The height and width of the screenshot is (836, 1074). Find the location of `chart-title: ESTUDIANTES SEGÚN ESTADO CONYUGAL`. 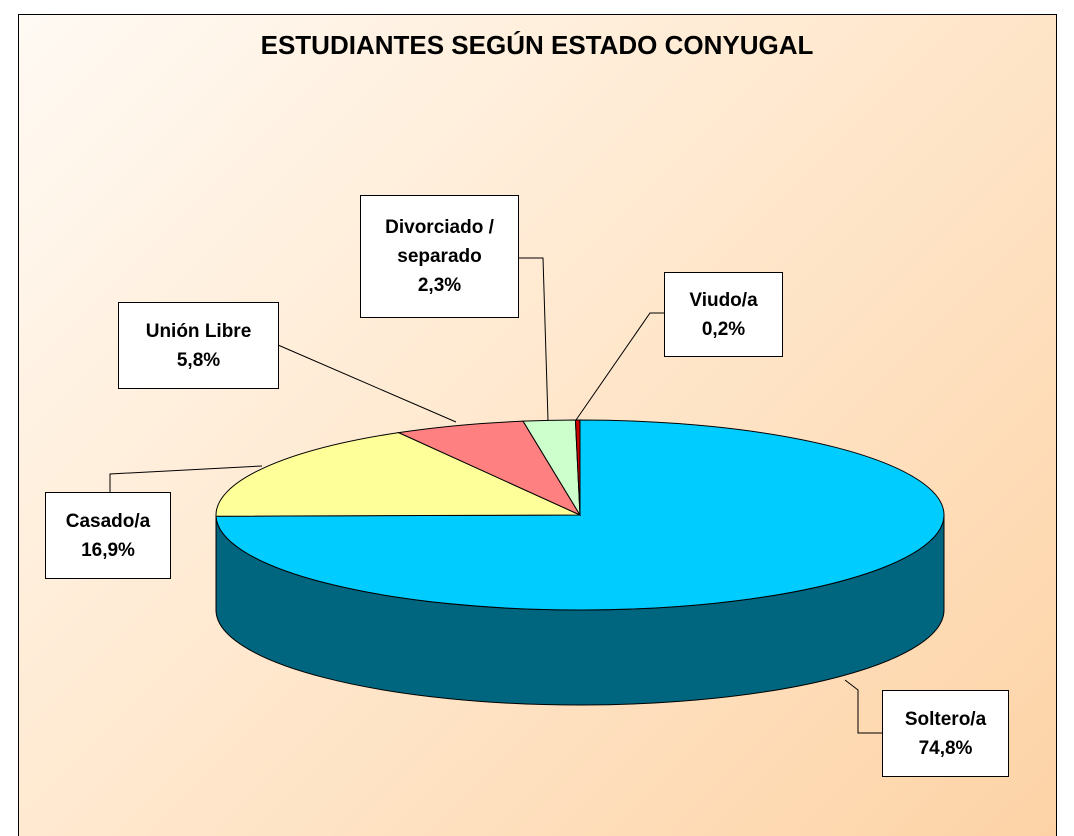

chart-title: ESTUDIANTES SEGÚN ESTADO CONYUGAL is located at coordinates (537, 45).